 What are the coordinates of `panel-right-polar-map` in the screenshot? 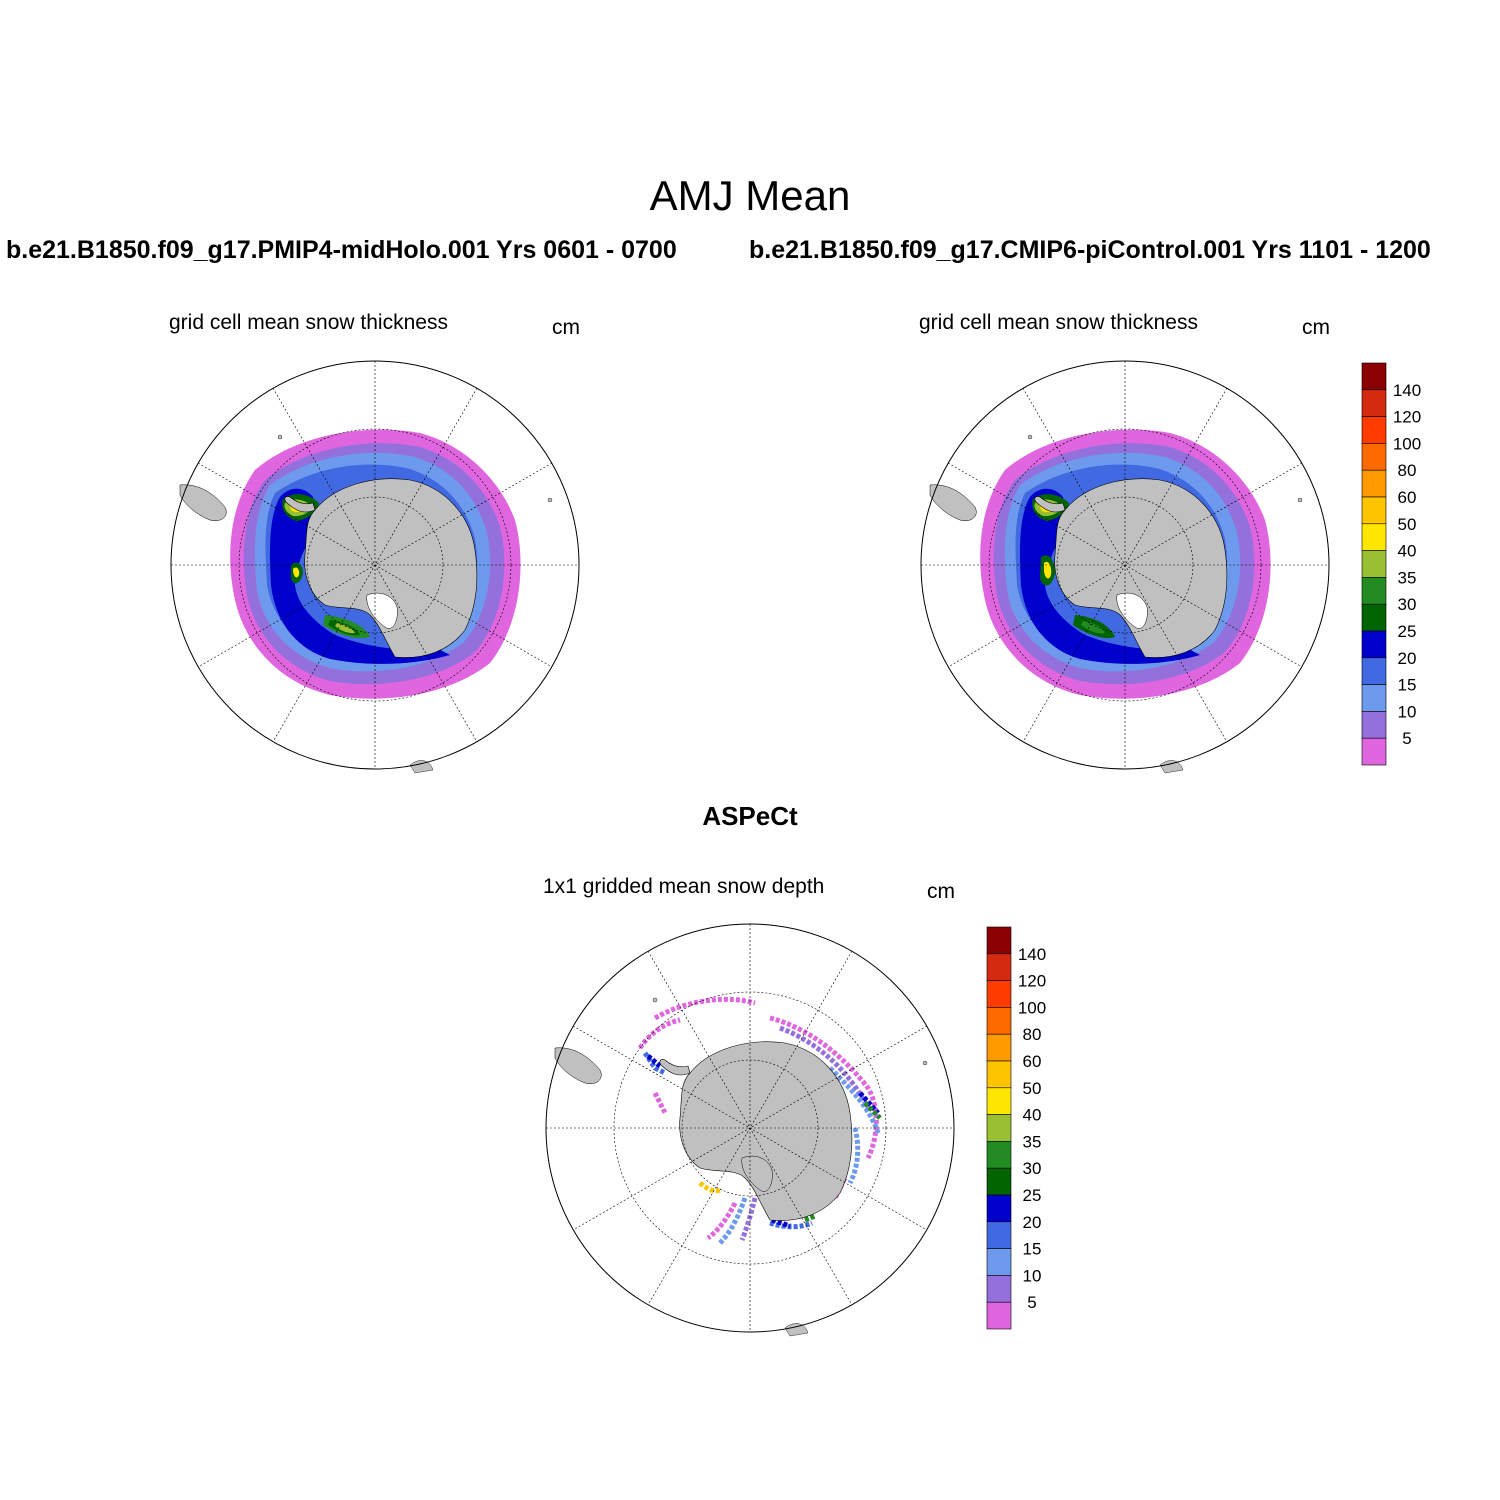 It's located at (1125, 567).